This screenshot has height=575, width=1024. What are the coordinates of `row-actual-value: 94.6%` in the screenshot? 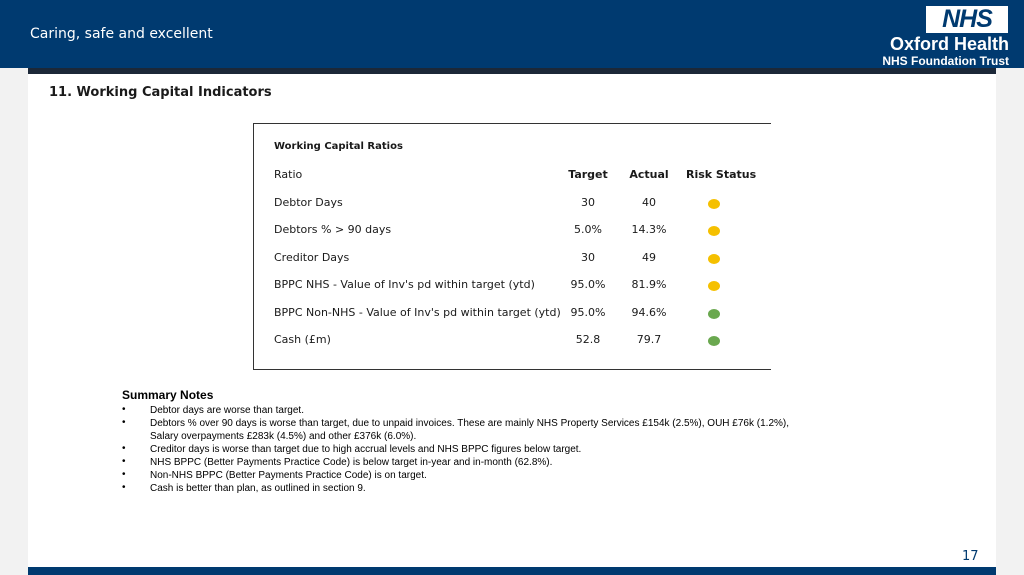 It's located at (649, 312).